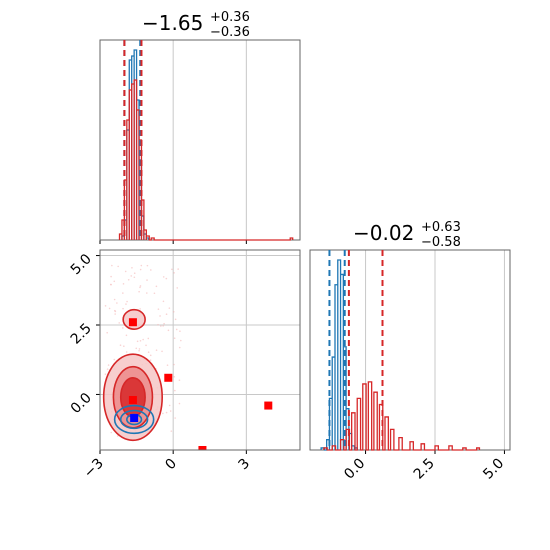 The width and height of the screenshot is (550, 550). Describe the element at coordinates (441, 227) in the screenshot. I see `title-y-plus: +0.63` at that location.